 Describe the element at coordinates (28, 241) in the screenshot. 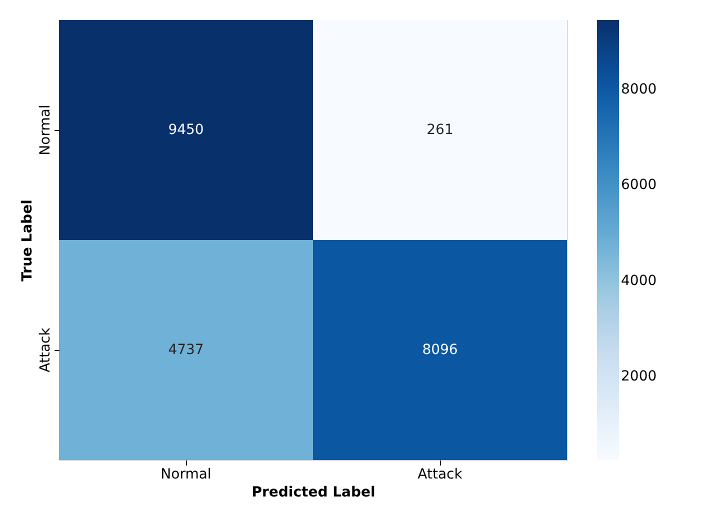

I see `y-axis-title: True Label` at that location.